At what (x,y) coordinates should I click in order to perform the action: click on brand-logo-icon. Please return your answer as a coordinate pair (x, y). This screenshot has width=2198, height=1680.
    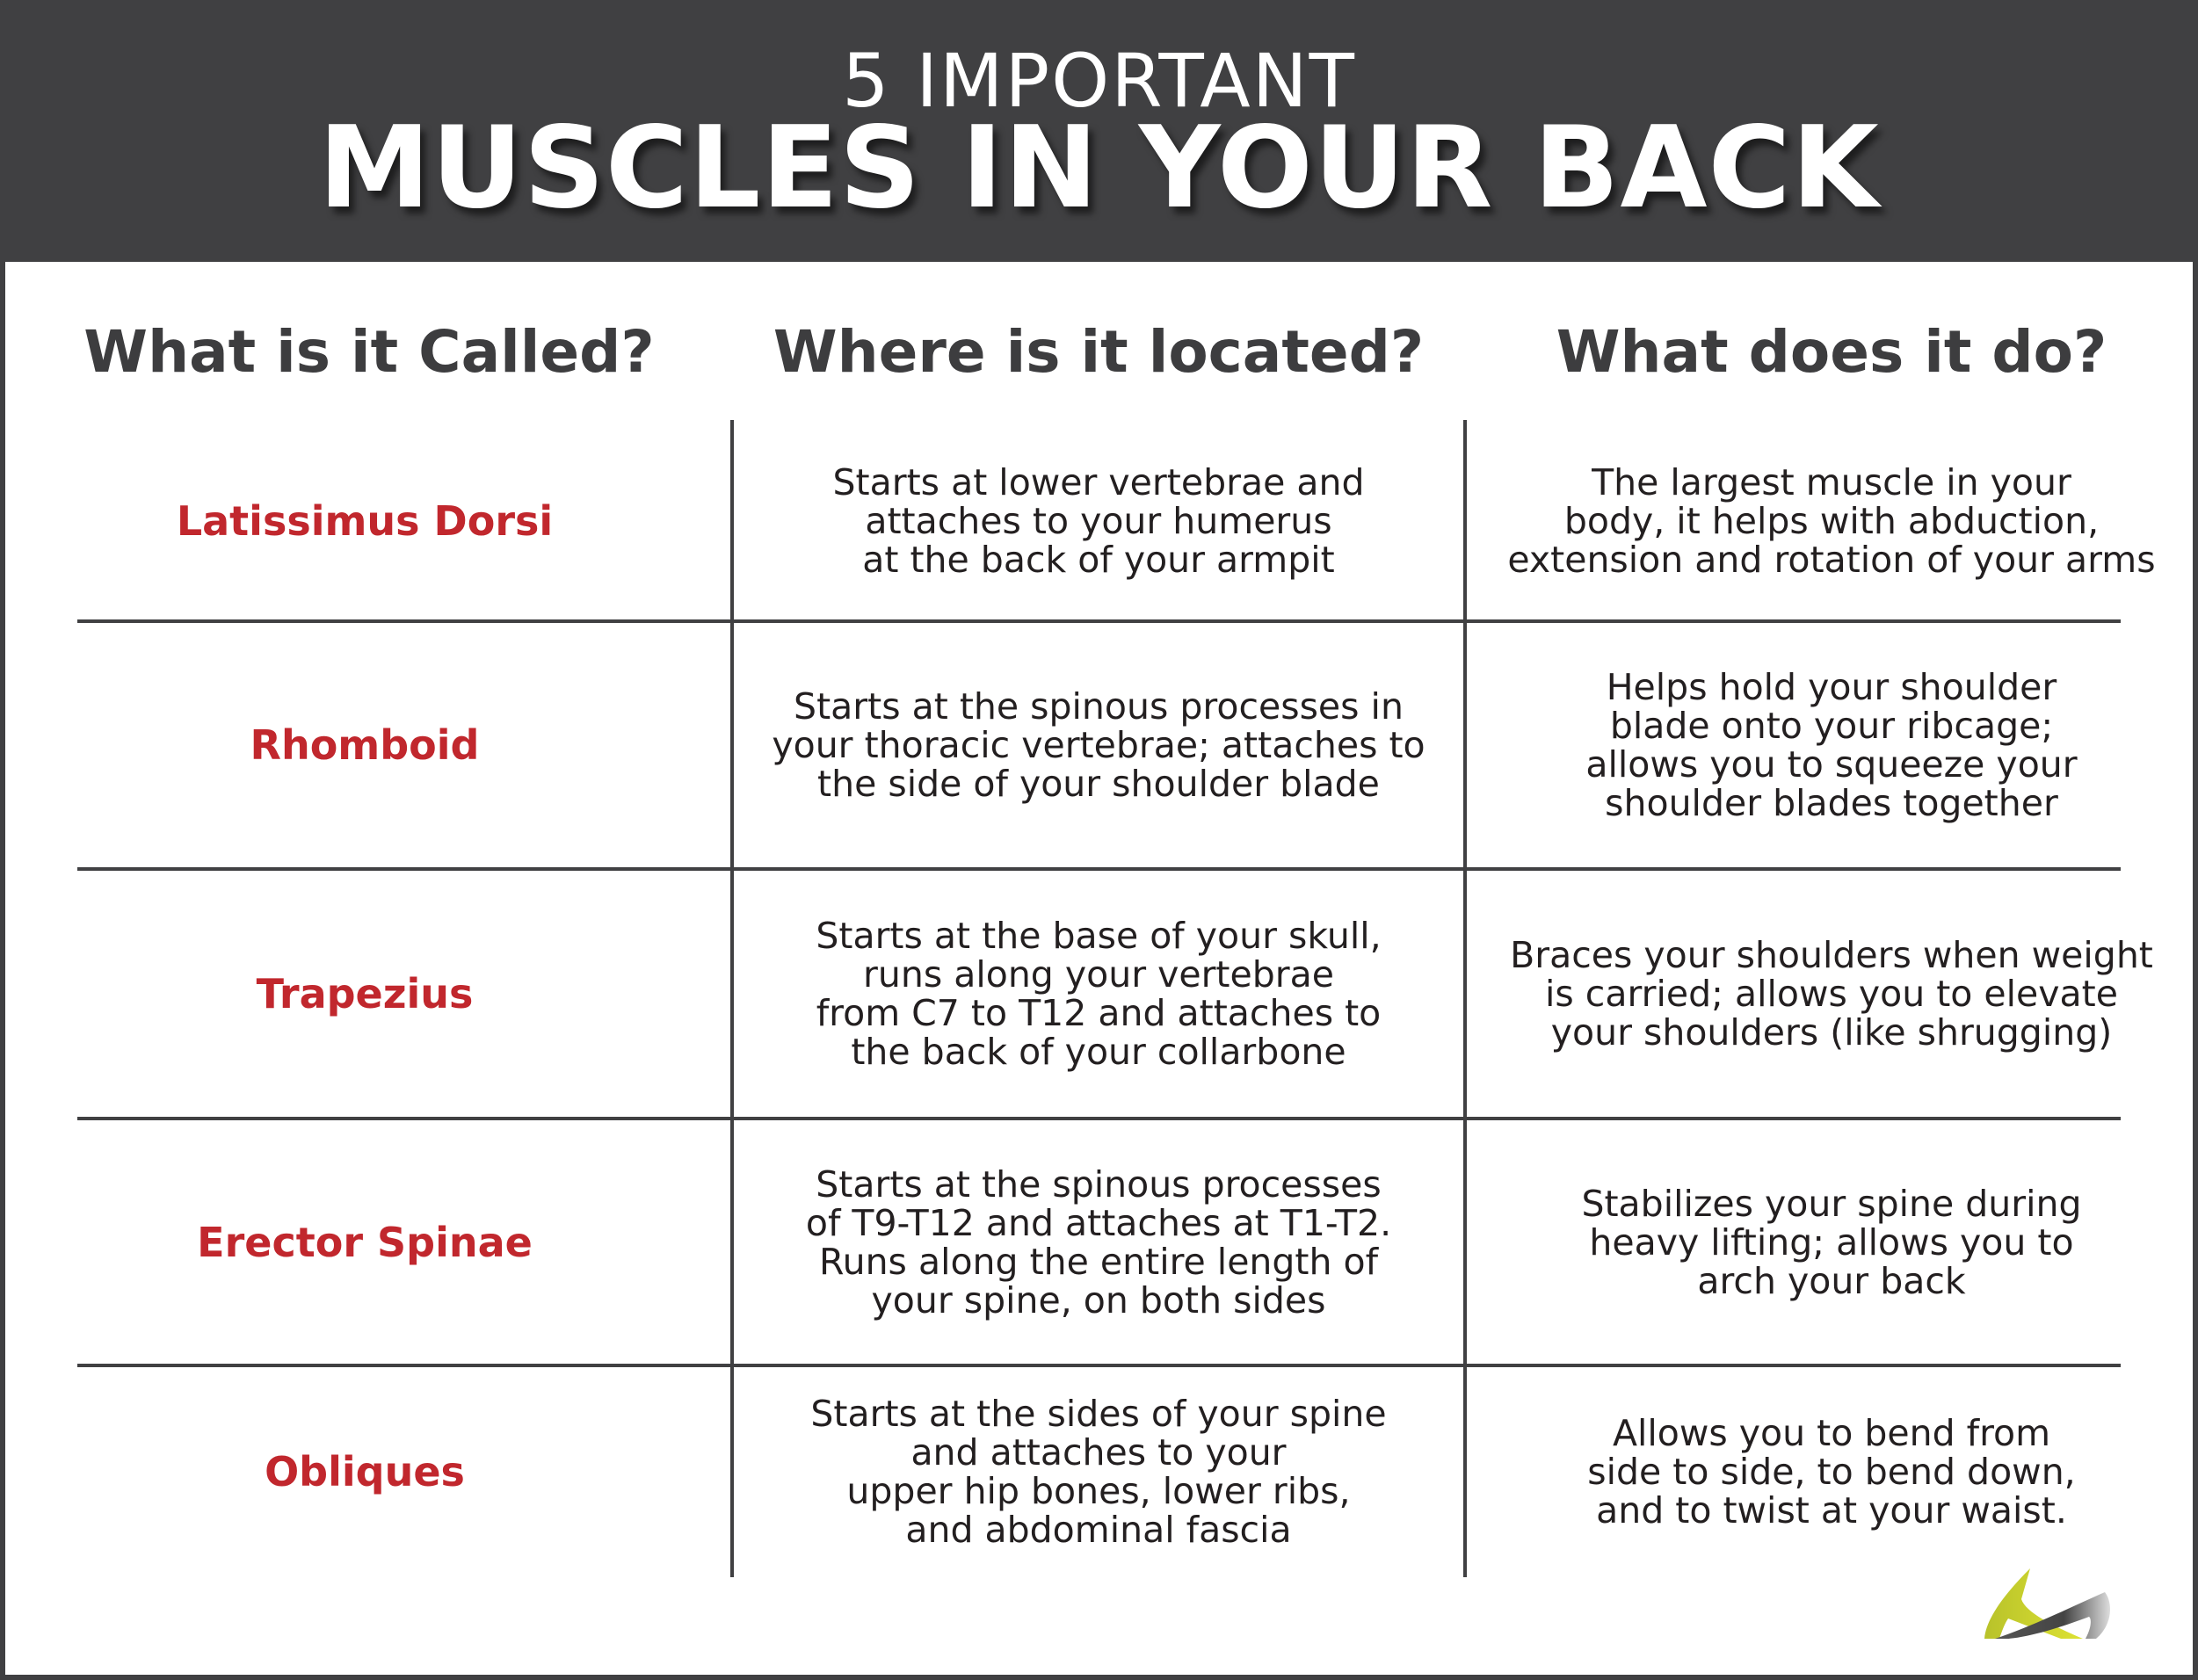
    Looking at the image, I should click on (2047, 1603).